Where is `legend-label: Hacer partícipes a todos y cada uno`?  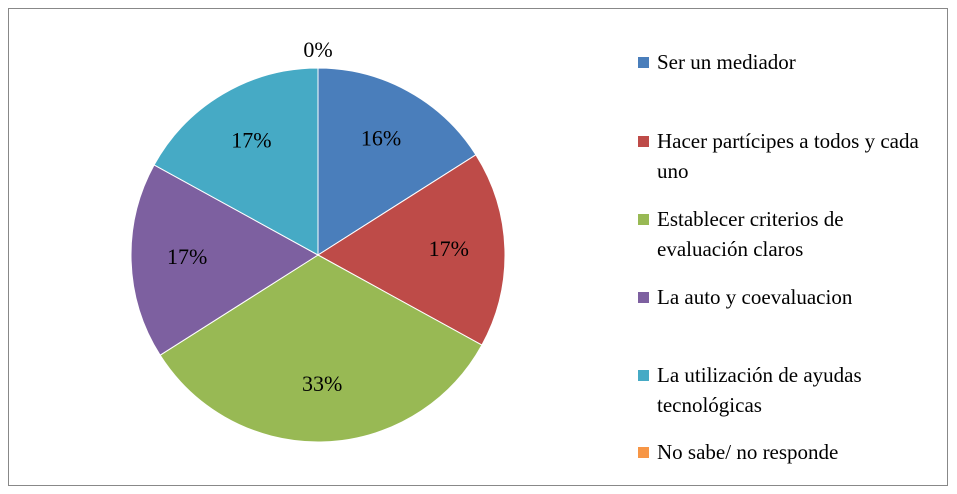
legend-label: Hacer partícipes a todos y cada uno is located at coordinates (788, 156).